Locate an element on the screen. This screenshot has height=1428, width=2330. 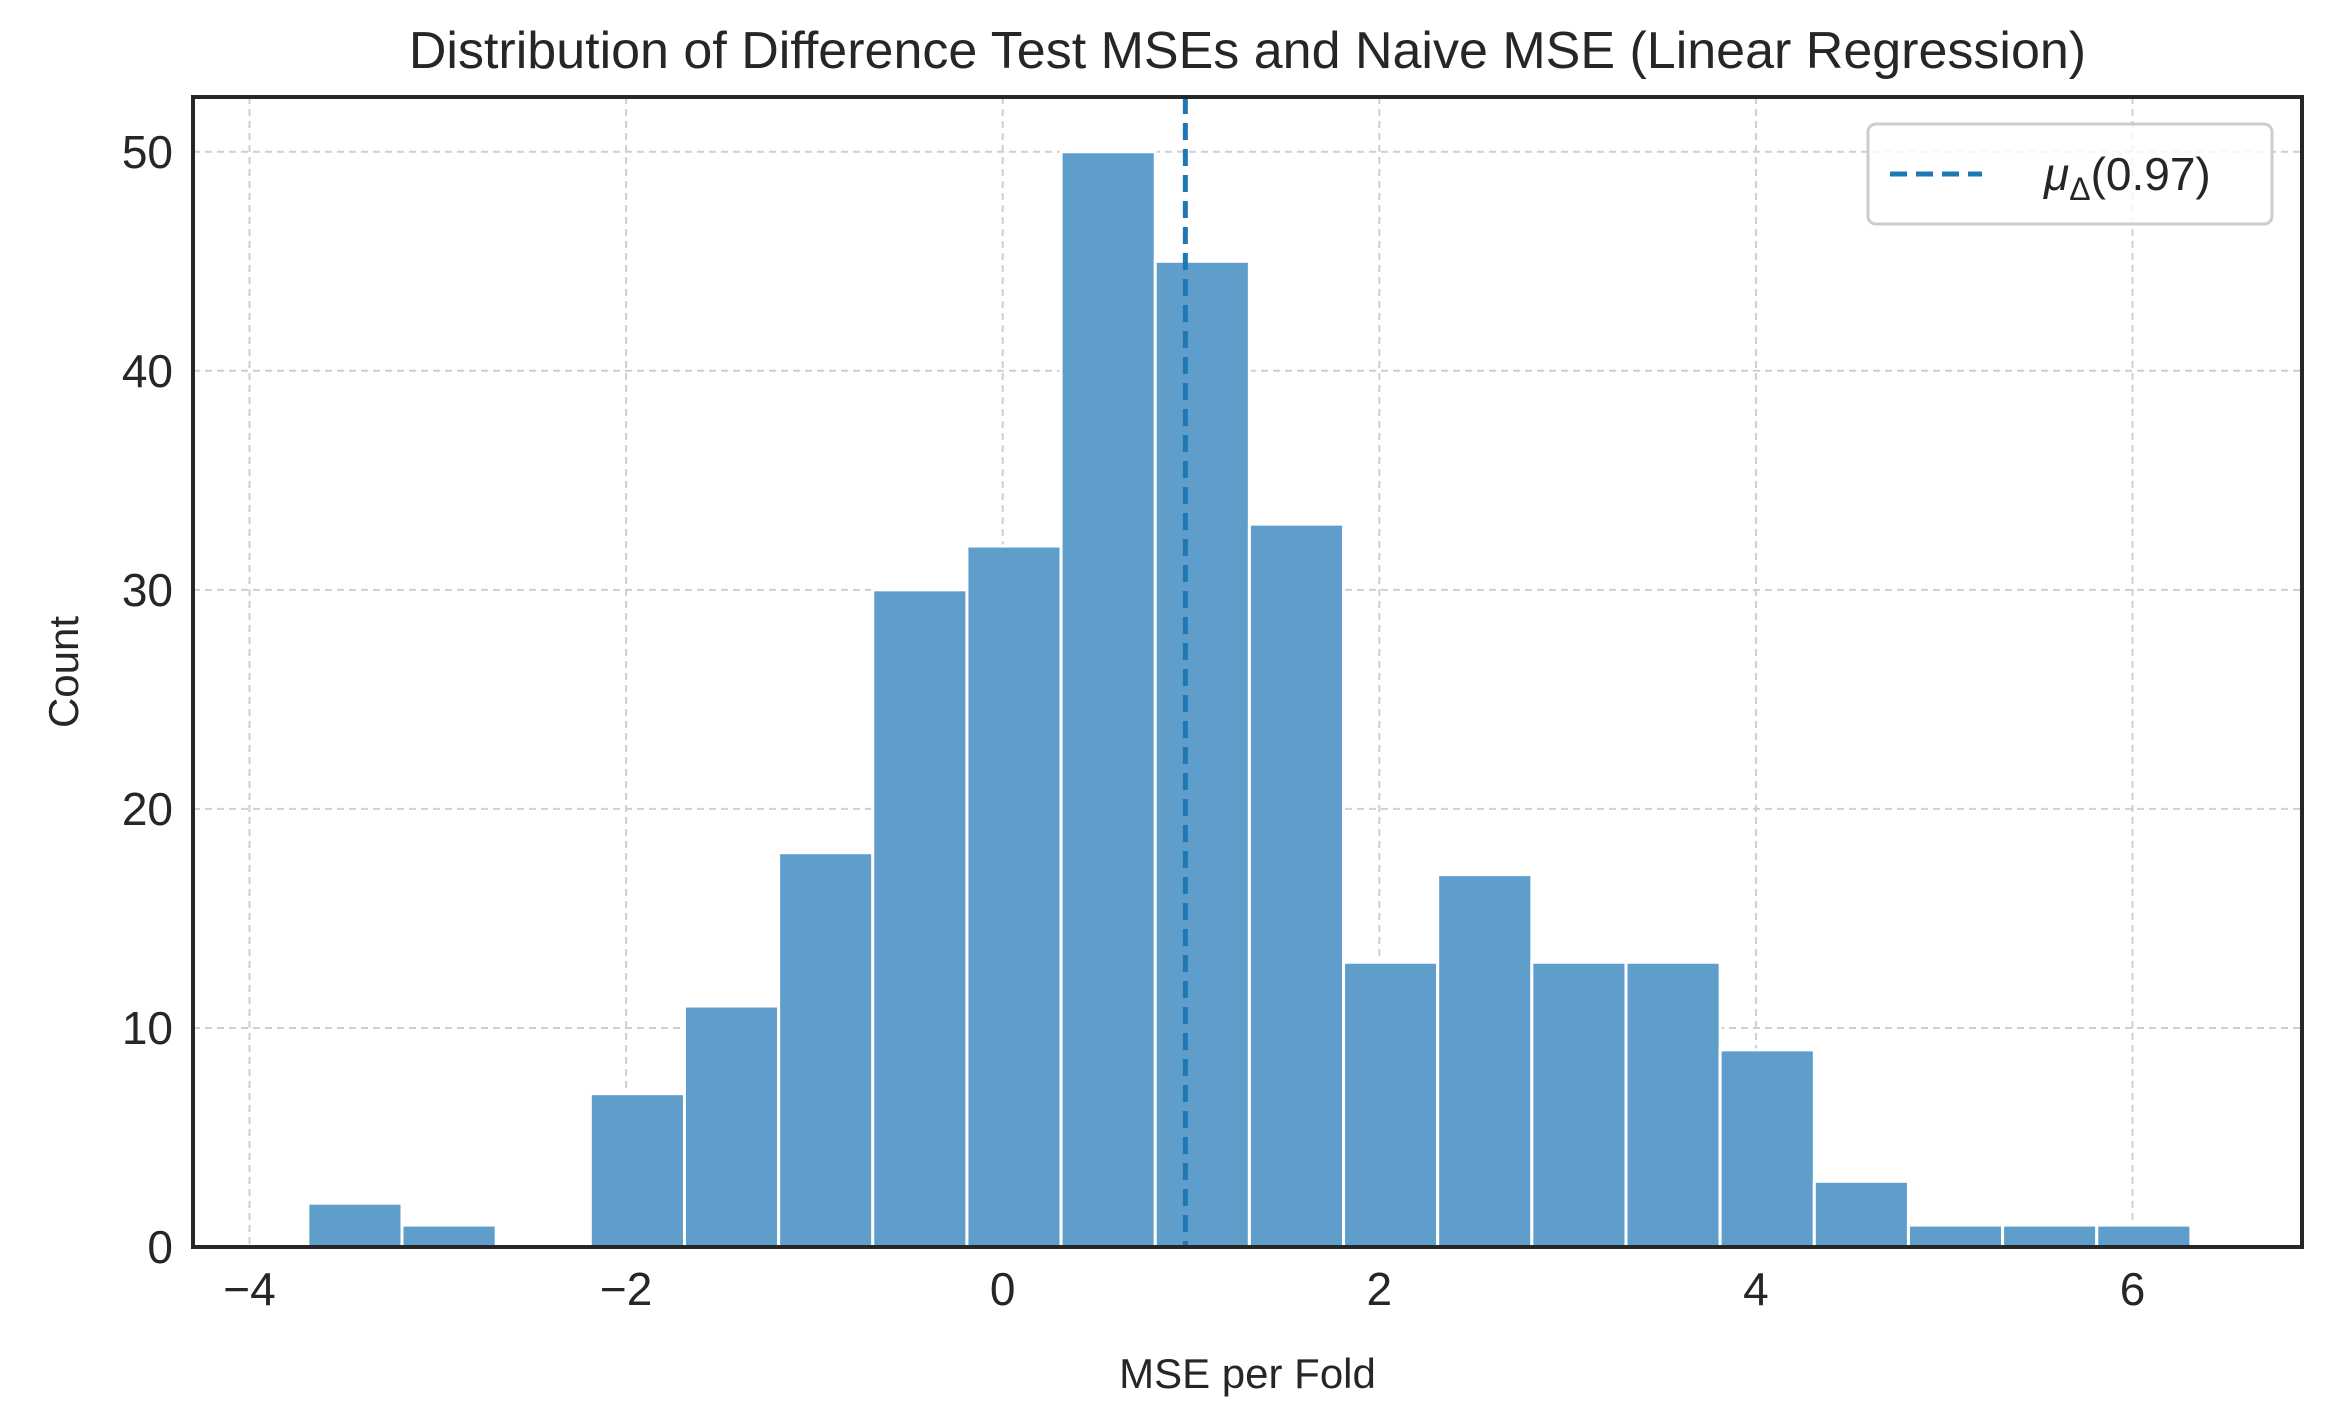
y-tick-label-1: 10 is located at coordinates (147, 1028).